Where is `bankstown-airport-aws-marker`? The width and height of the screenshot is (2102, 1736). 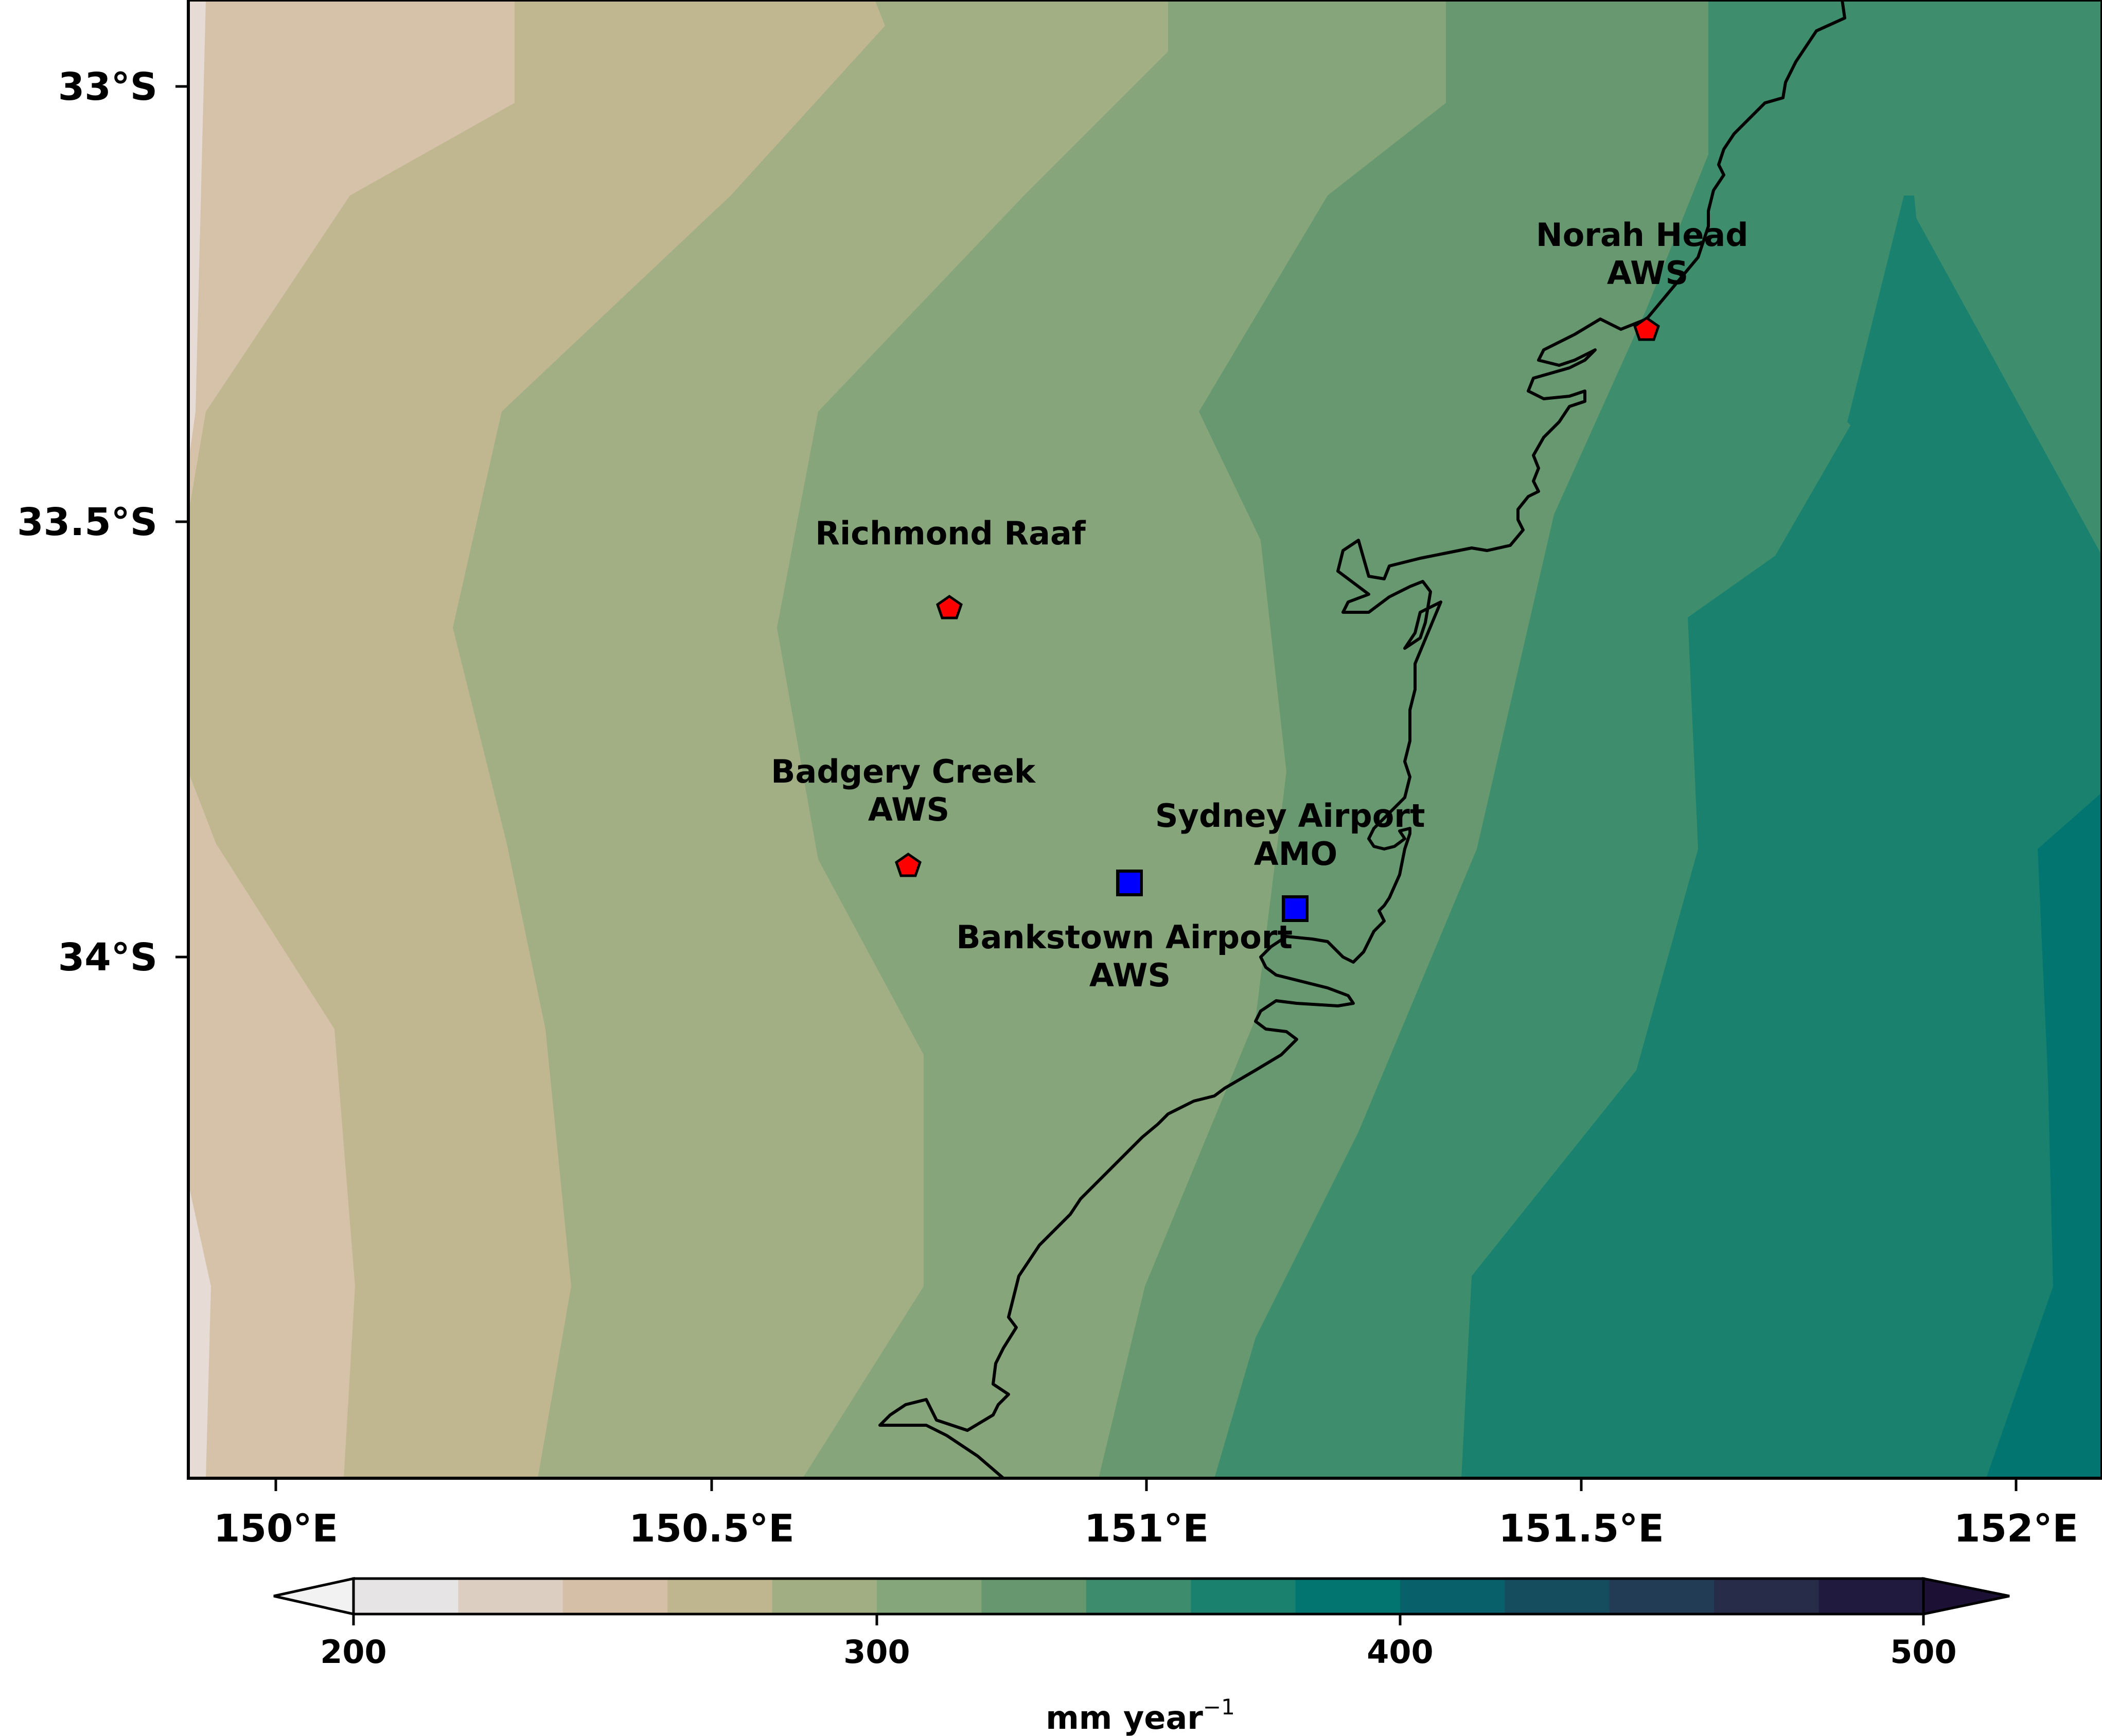
bankstown-airport-aws-marker is located at coordinates (1129, 883).